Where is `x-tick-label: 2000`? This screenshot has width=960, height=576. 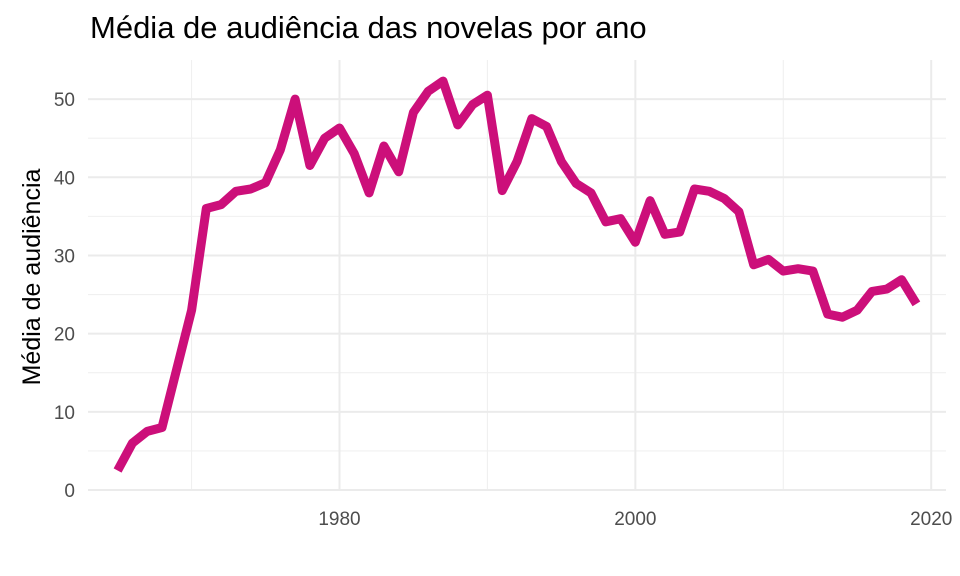 x-tick-label: 2000 is located at coordinates (635, 519).